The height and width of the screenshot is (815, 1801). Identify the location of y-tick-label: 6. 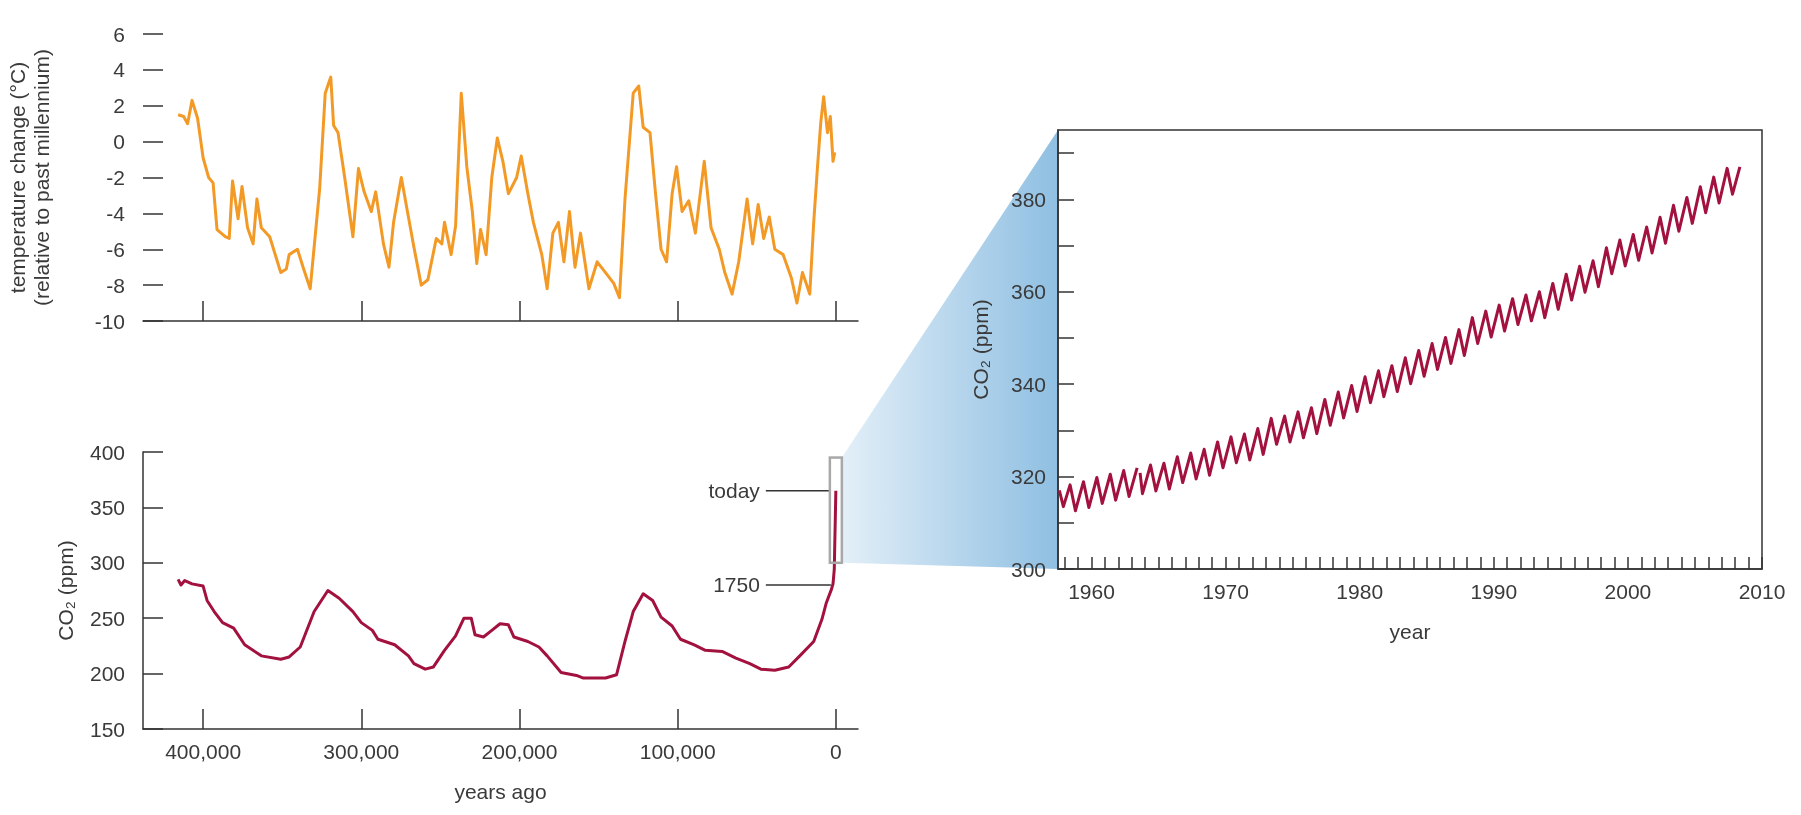
(119, 34).